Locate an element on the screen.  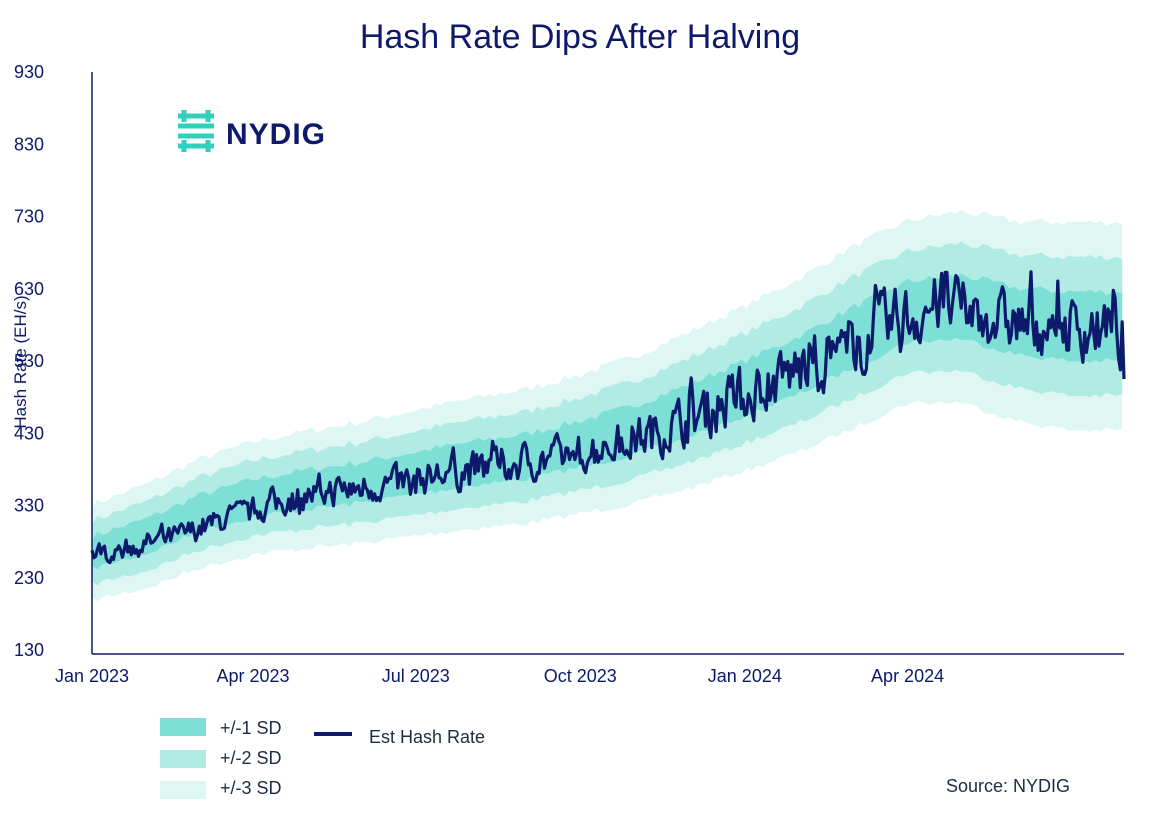
source-note: Source: NYDIG is located at coordinates (1008, 786).